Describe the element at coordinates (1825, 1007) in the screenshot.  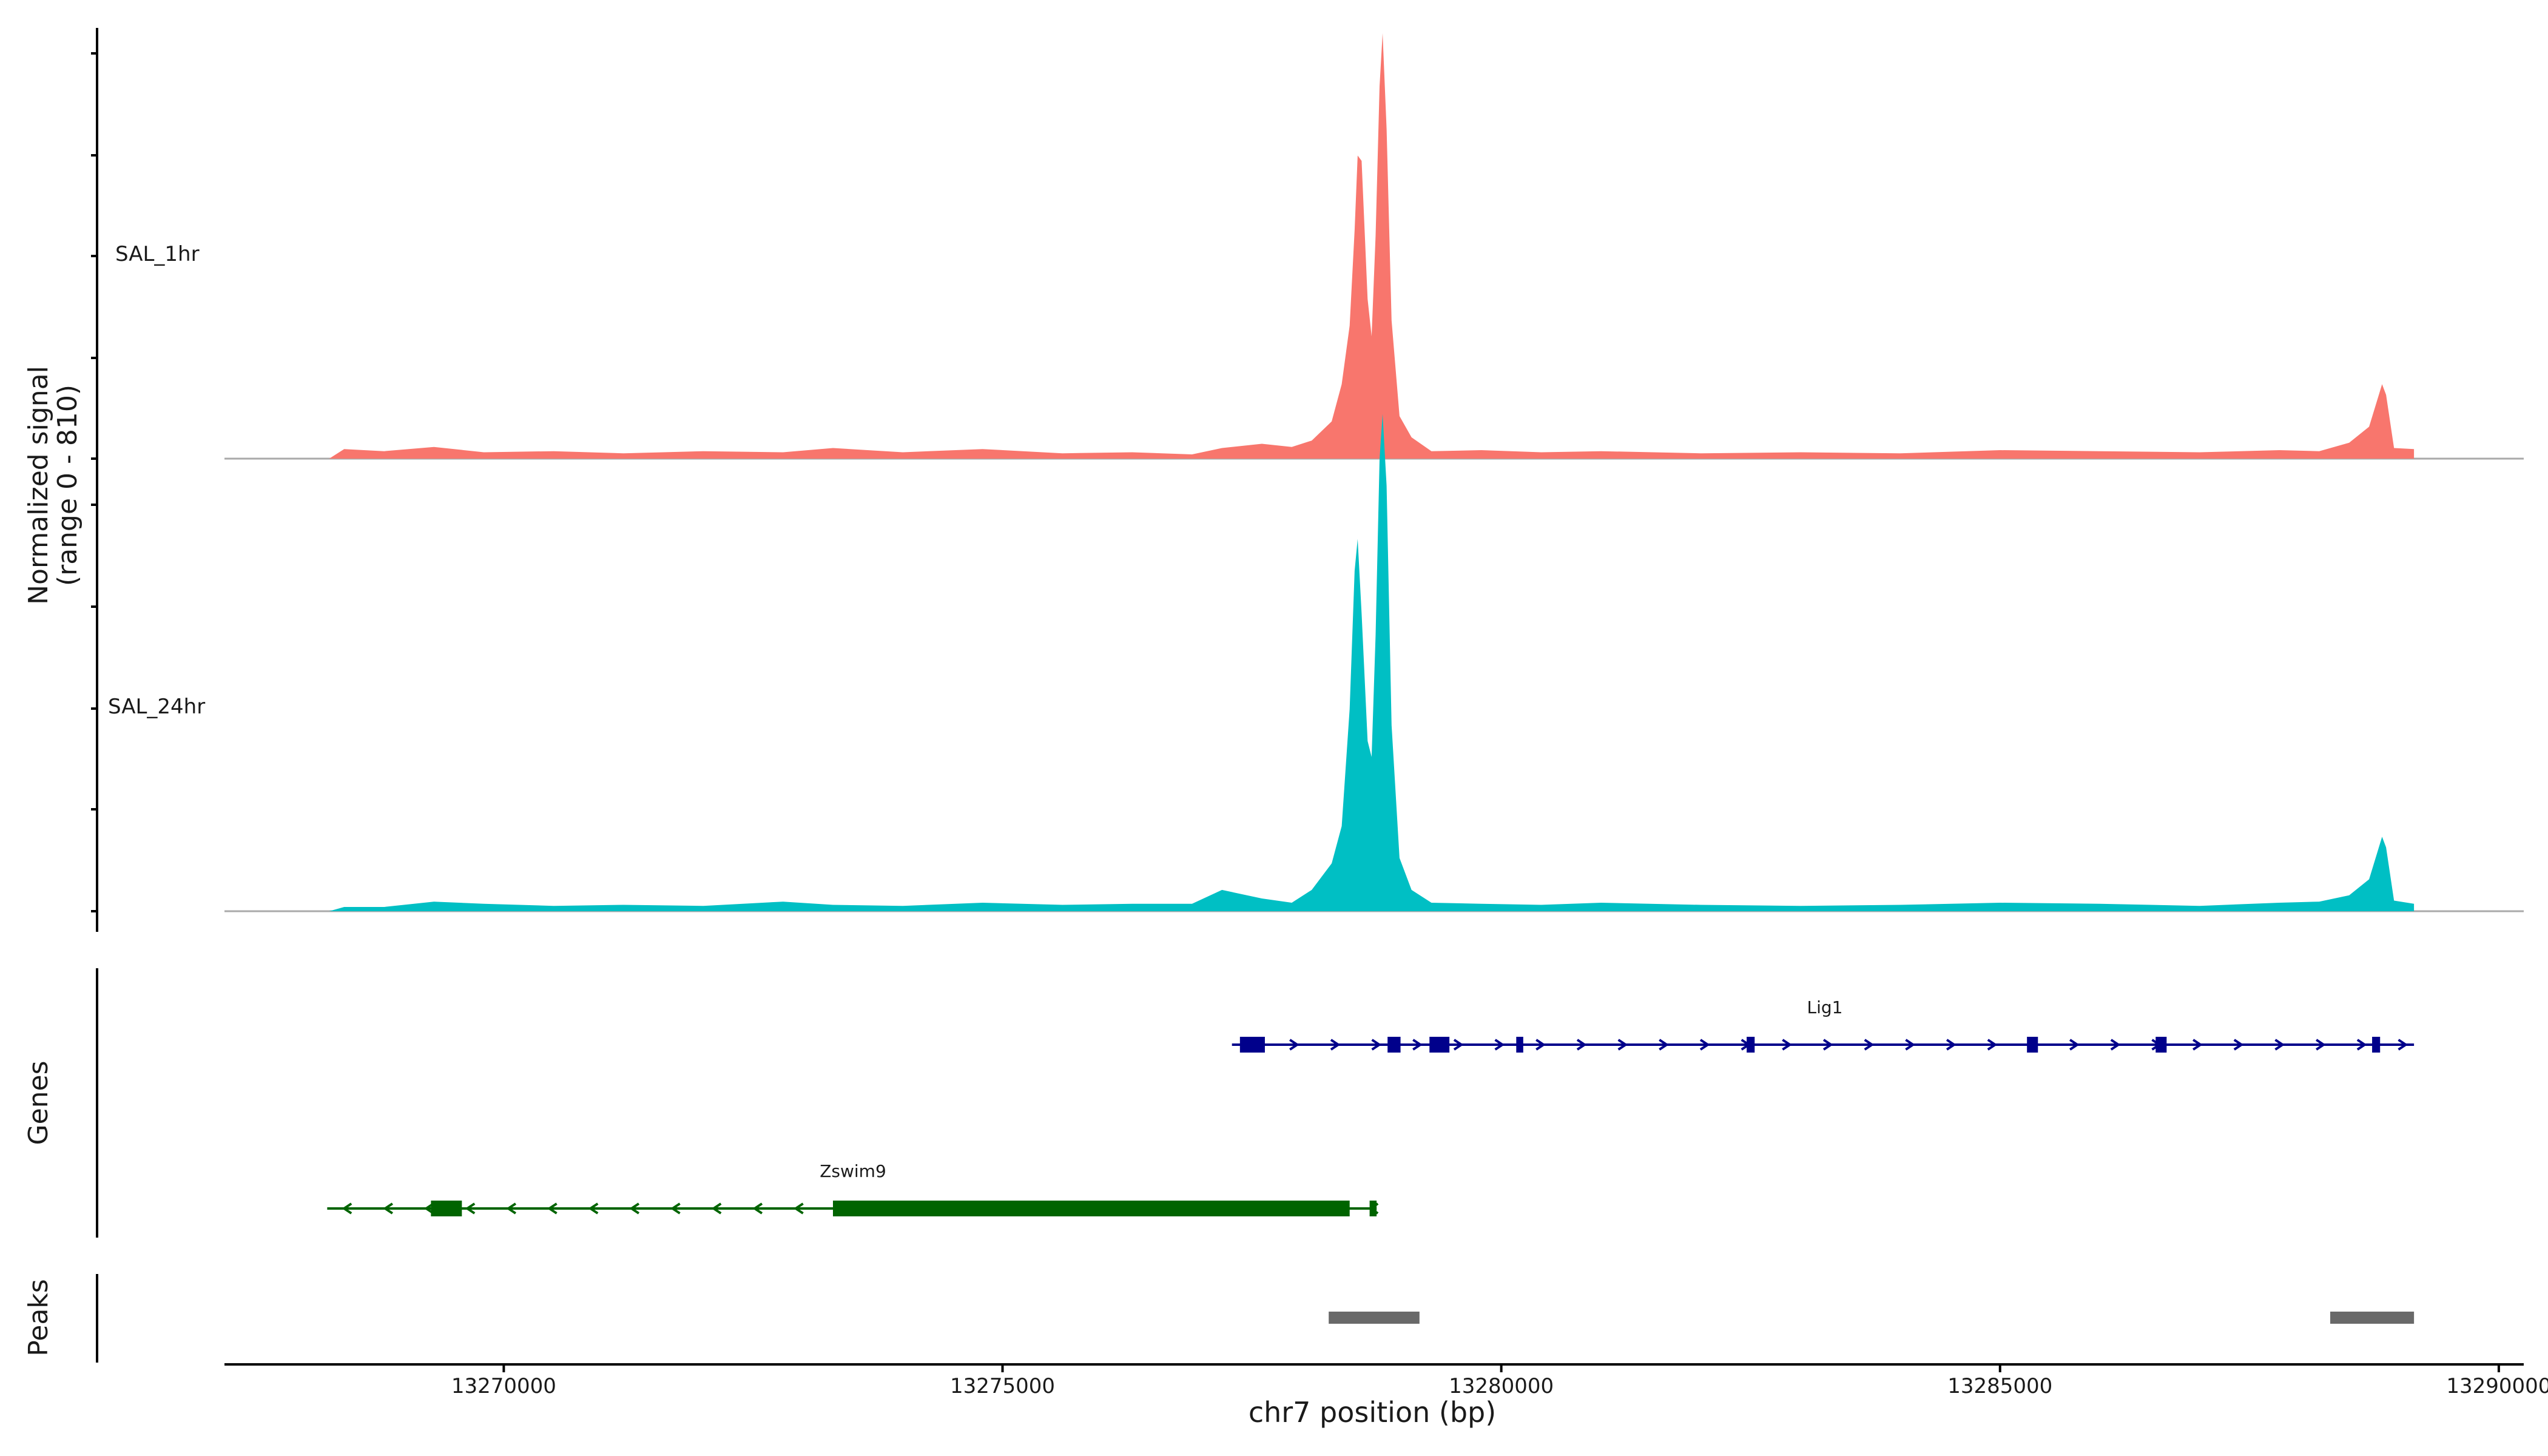
I see `gene-label-lig1: Lig1` at that location.